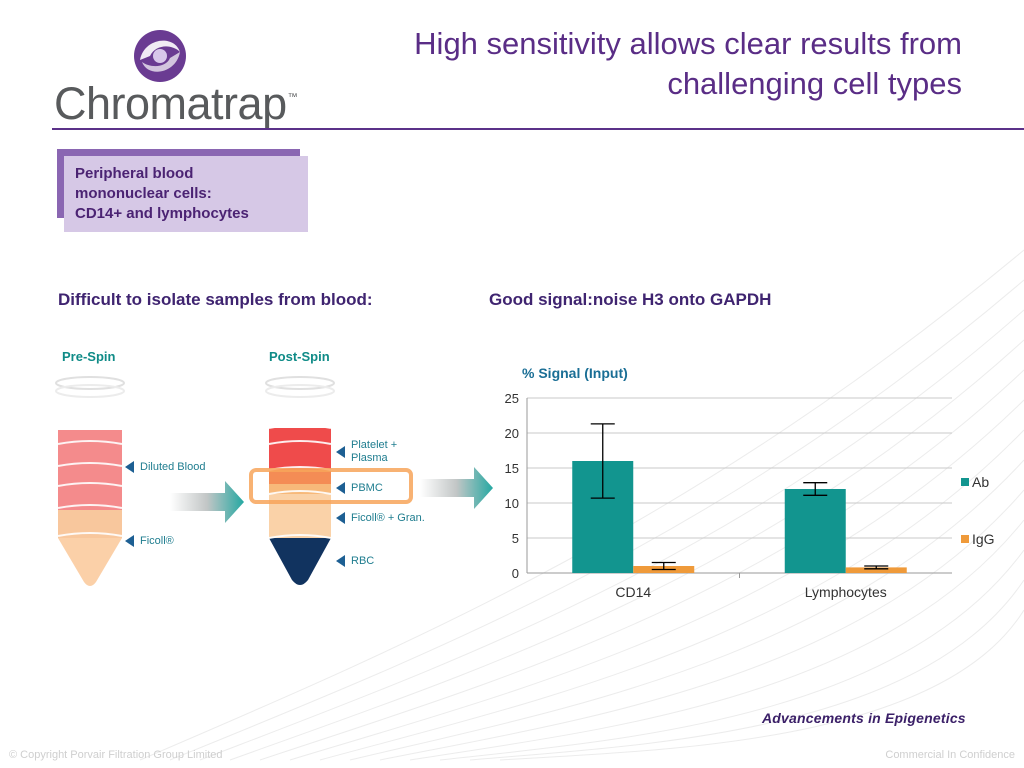 The width and height of the screenshot is (1024, 768). I want to click on post-spin-tube, so click(331, 480).